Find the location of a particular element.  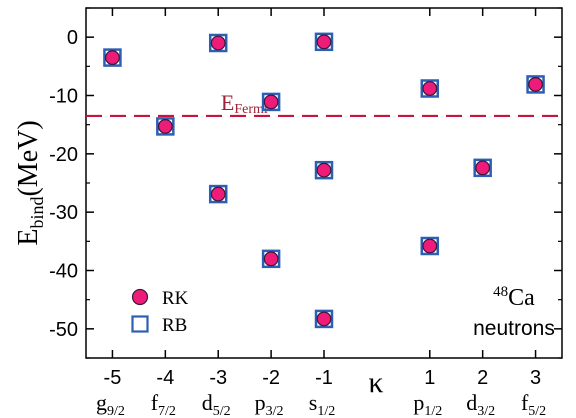

orbital-label: f5/2 is located at coordinates (533, 404).